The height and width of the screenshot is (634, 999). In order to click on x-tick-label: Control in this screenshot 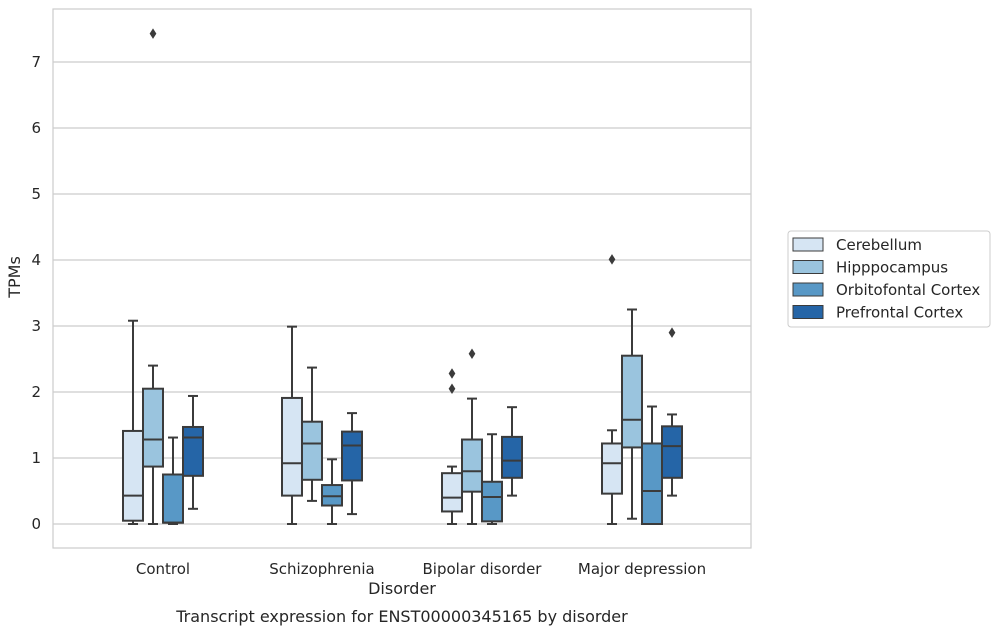, I will do `click(163, 569)`.